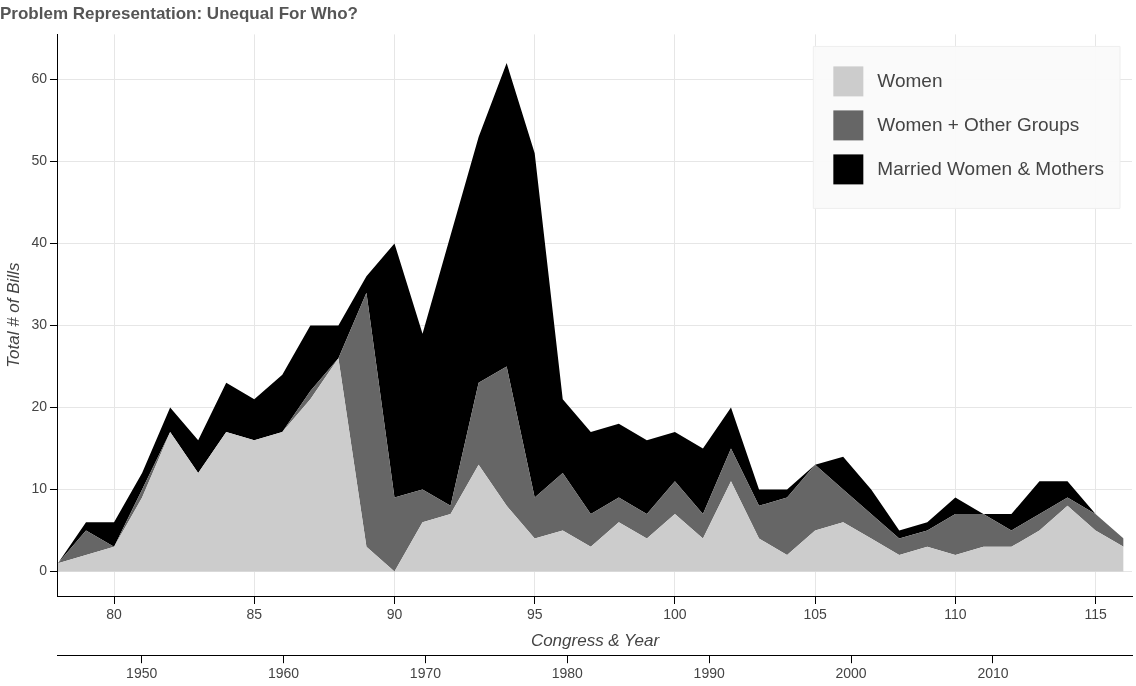 This screenshot has height=686, width=1136. What do you see at coordinates (709, 673) in the screenshot?
I see `x2-tick-label: 1990` at bounding box center [709, 673].